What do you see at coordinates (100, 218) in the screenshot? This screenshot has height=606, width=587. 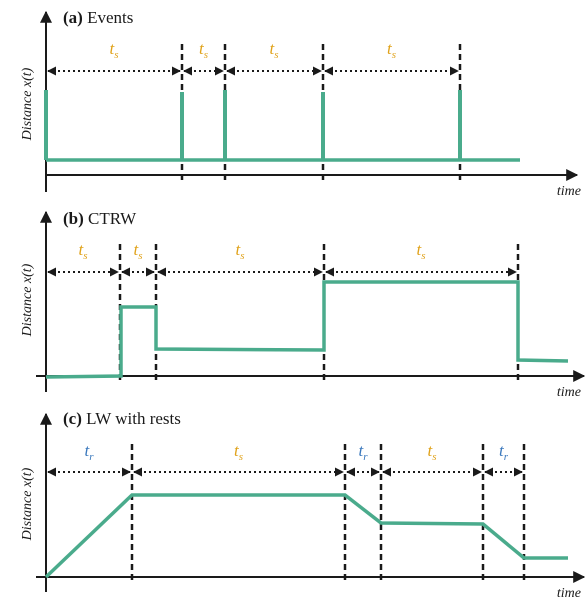 I see `panel-title: (b) CTRW` at bounding box center [100, 218].